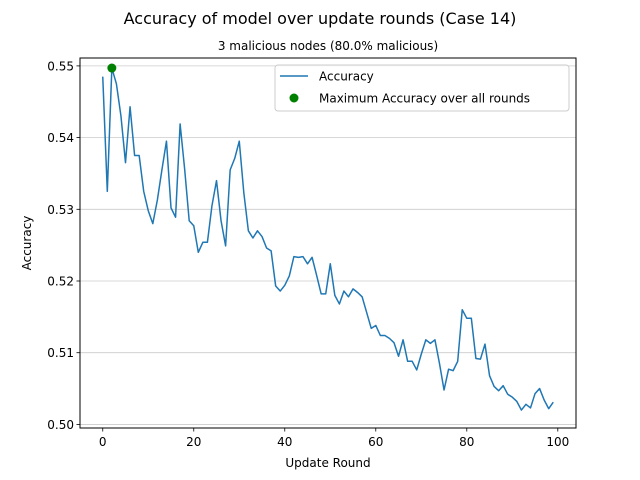  Describe the element at coordinates (284, 442) in the screenshot. I see `x-tick-label: 40` at that location.